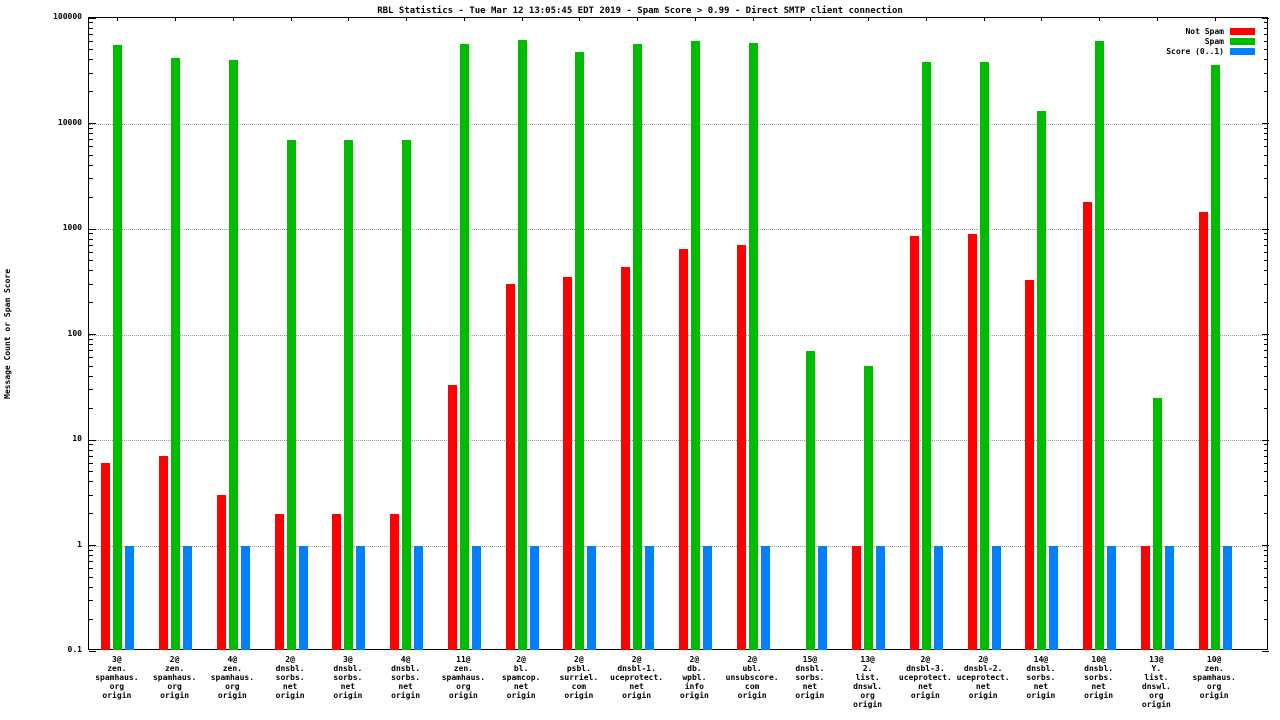  I want to click on y-axis-title: Message Count or Spam Score, so click(7, 333).